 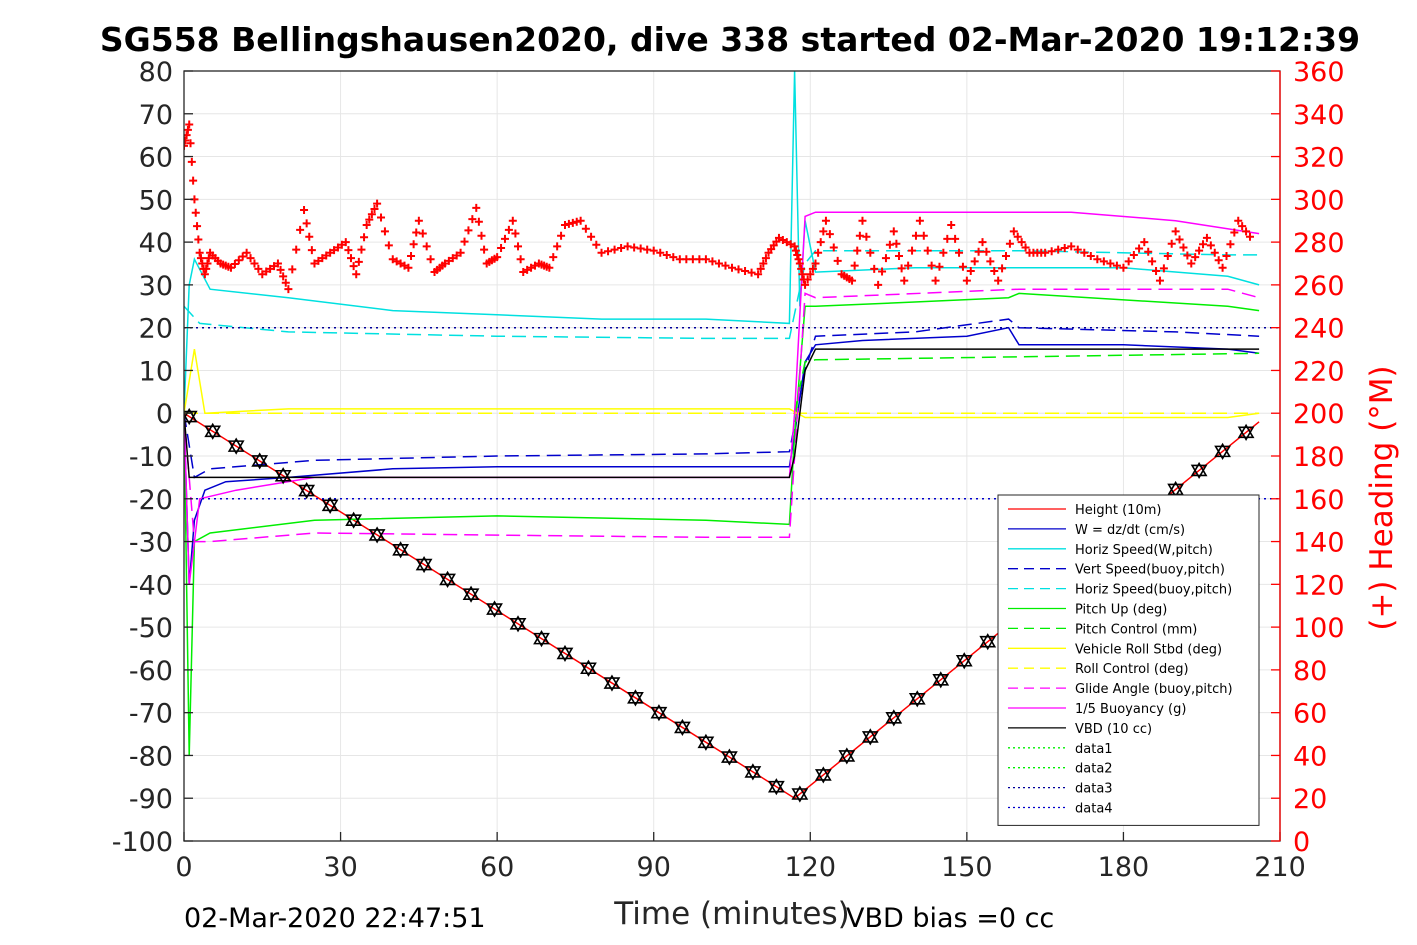 I want to click on legend-label: data4, so click(x=1094, y=809).